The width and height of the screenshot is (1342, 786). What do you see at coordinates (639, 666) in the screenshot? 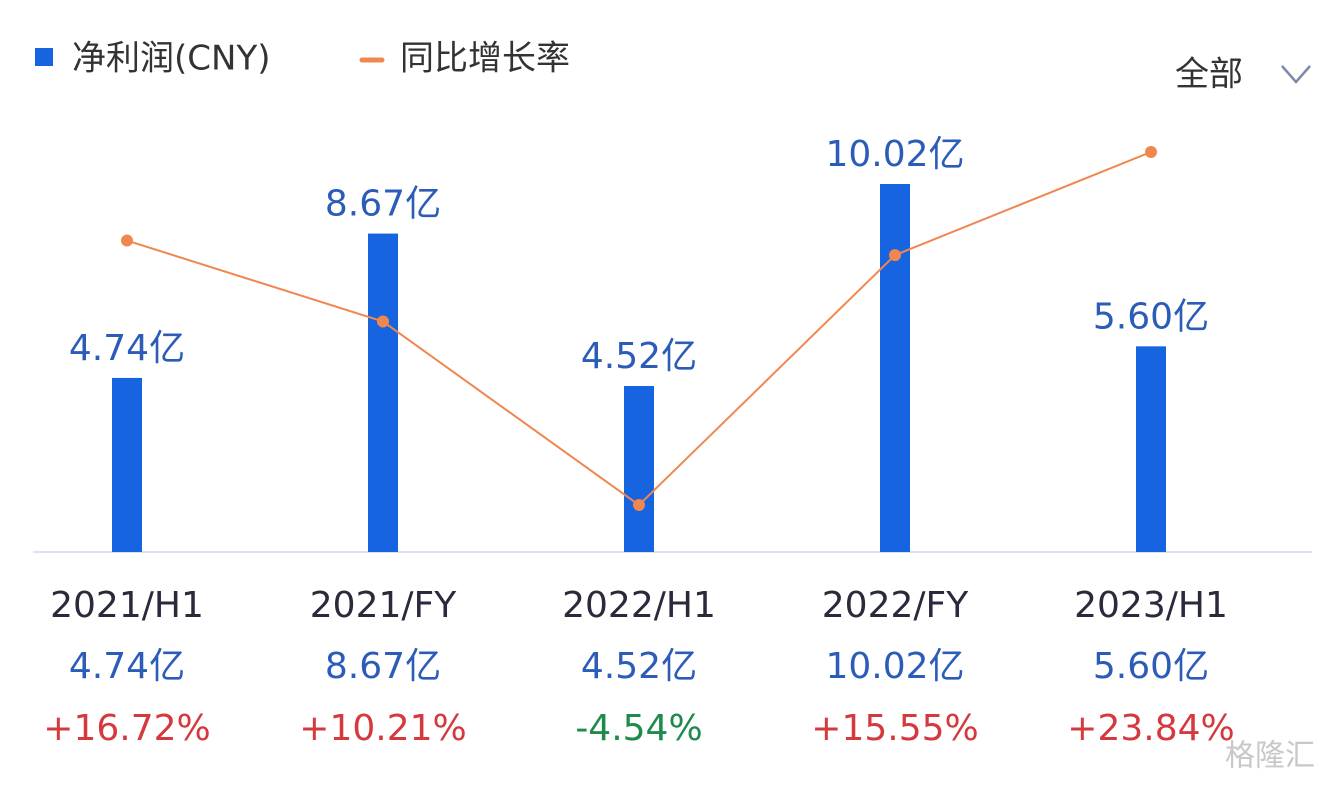
I see `net-profit-label: 4.52亿` at bounding box center [639, 666].